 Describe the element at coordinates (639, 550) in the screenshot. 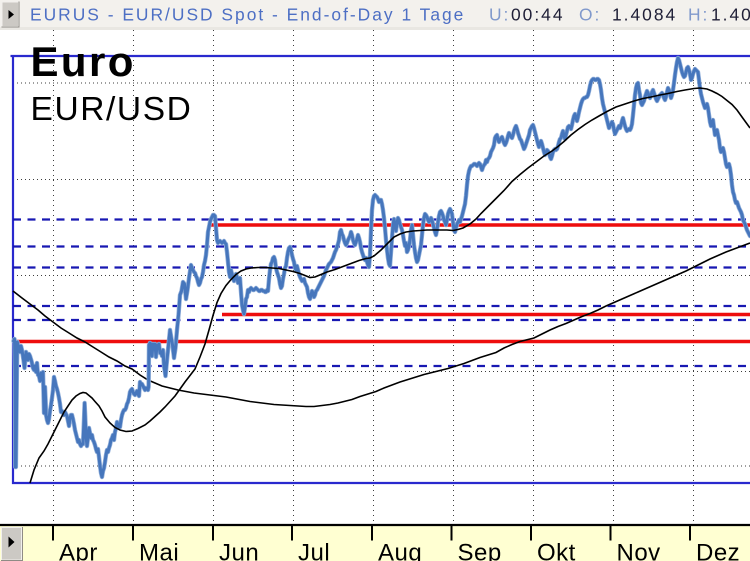

I see `svg-text: Nov` at that location.